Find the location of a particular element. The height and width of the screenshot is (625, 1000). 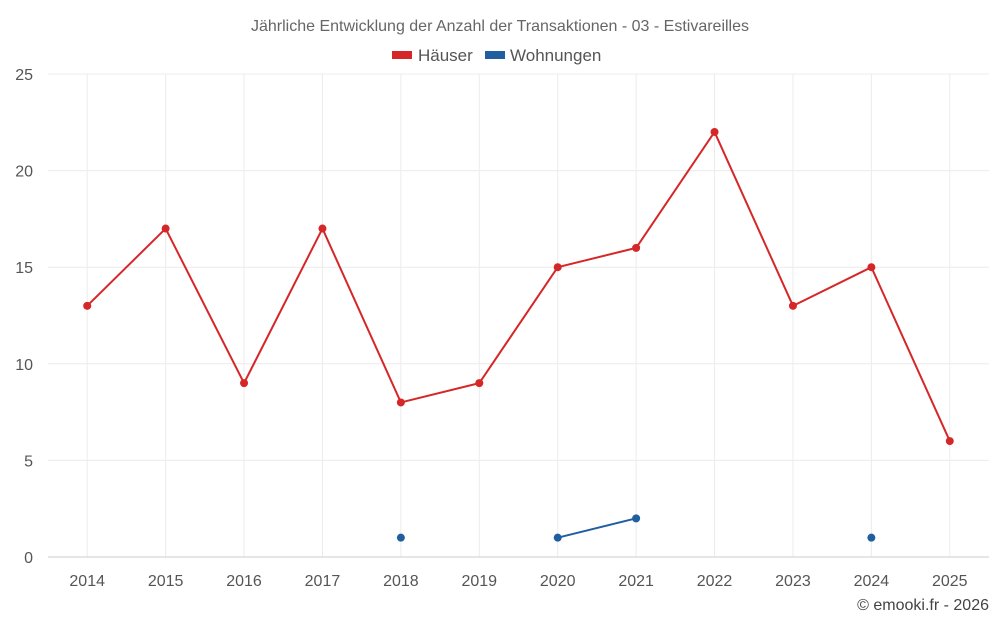

credit-text: © emooki.fr - 2026 is located at coordinates (923, 605).